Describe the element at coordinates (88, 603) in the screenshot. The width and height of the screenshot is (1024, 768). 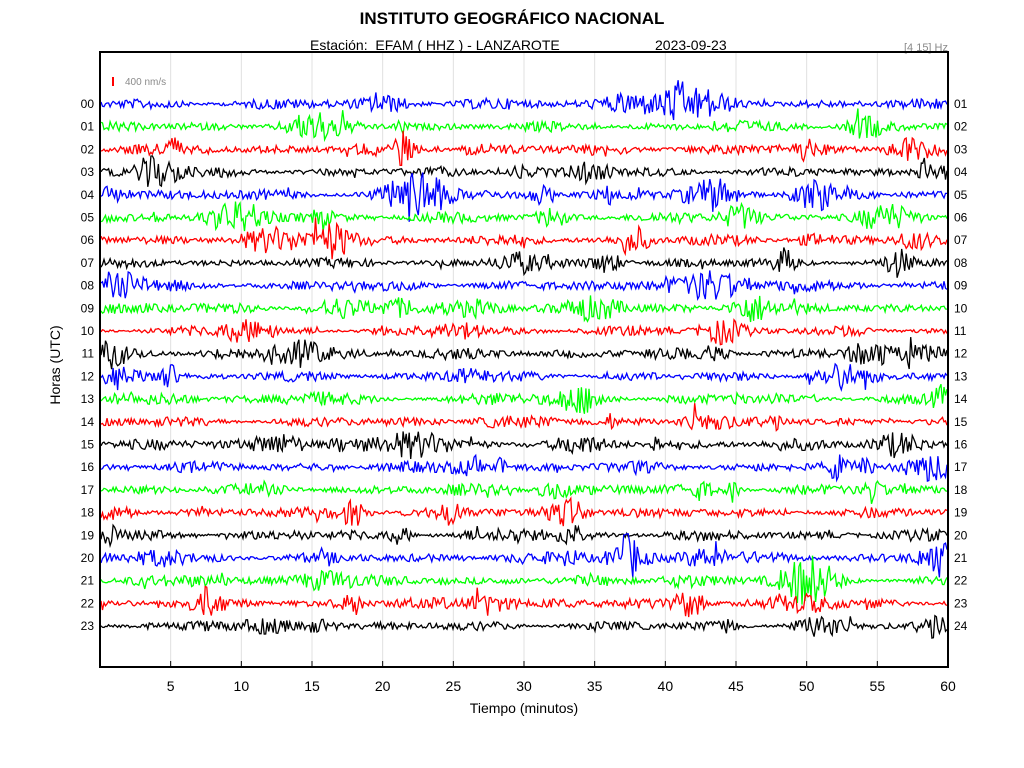
I see `row-label-left-22: 22` at that location.